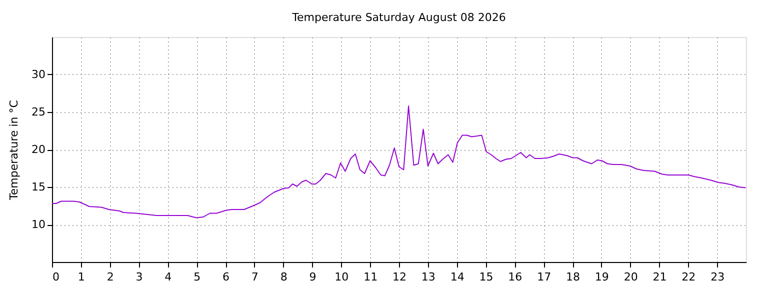 This screenshot has width=768, height=288. I want to click on x-tick-label: 23, so click(717, 277).